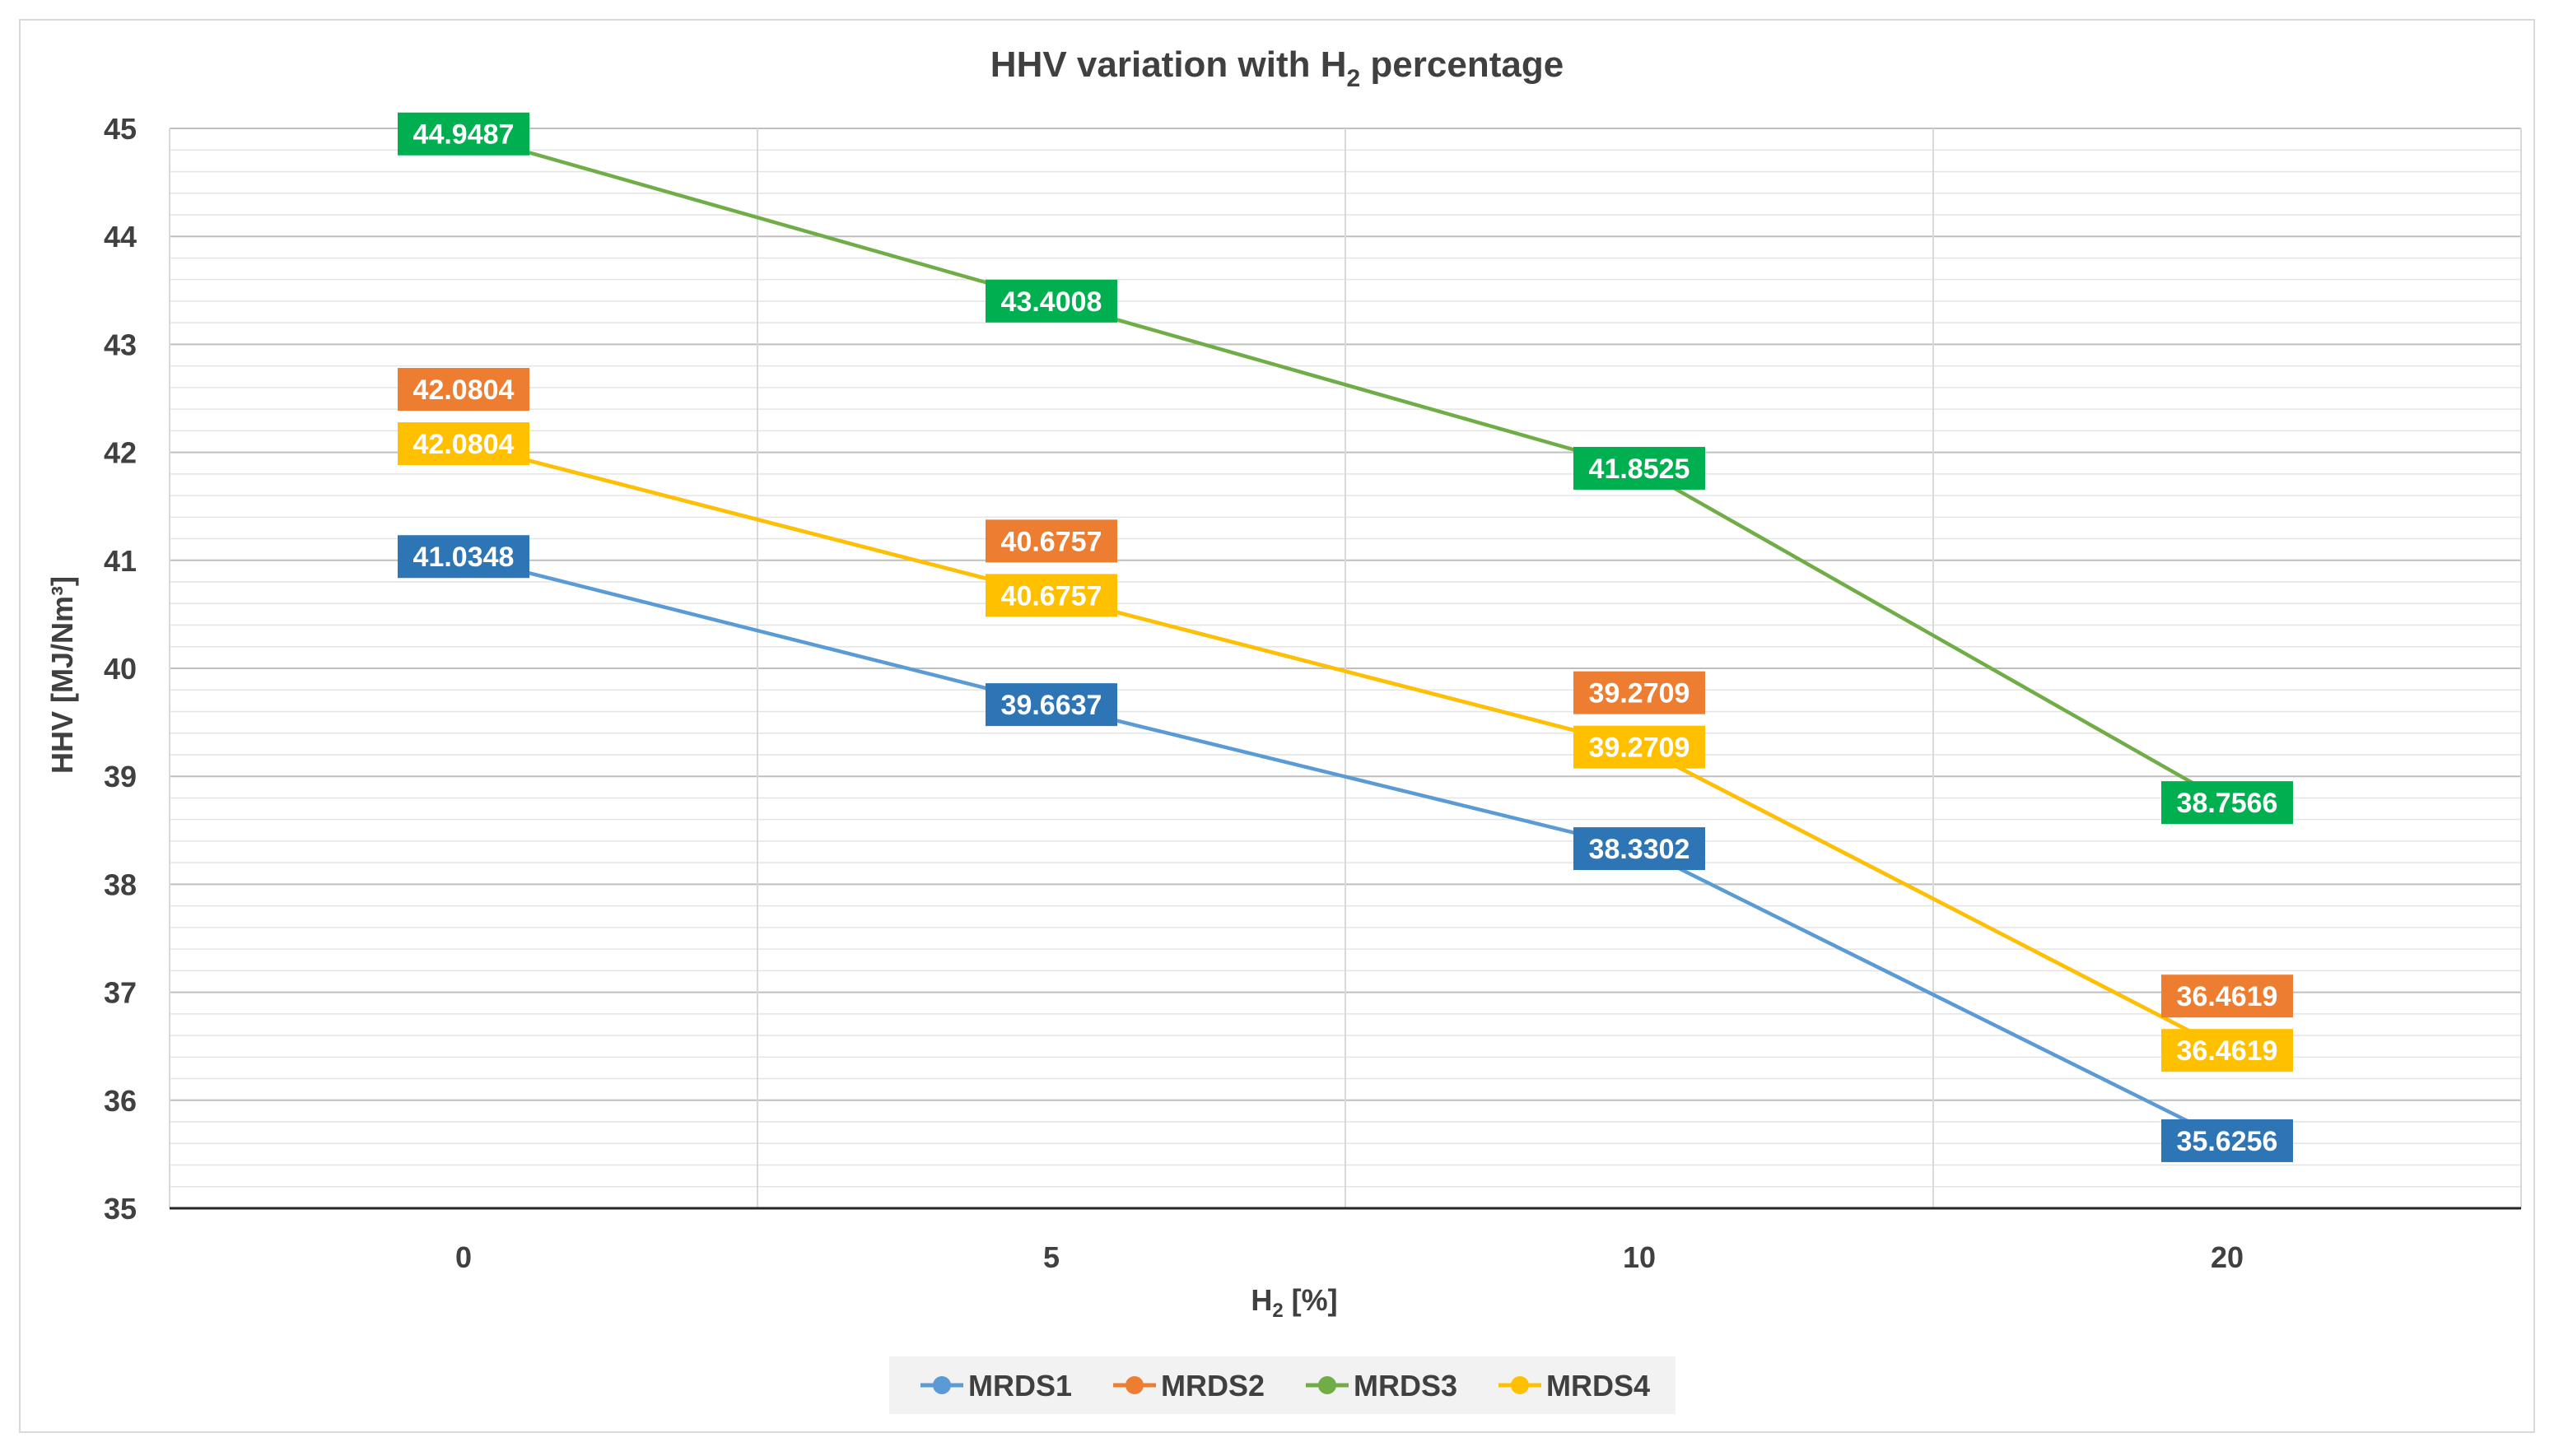 Image resolution: width=2554 pixels, height=1456 pixels. Describe the element at coordinates (120, 1101) in the screenshot. I see `y-tick-label: 36` at that location.